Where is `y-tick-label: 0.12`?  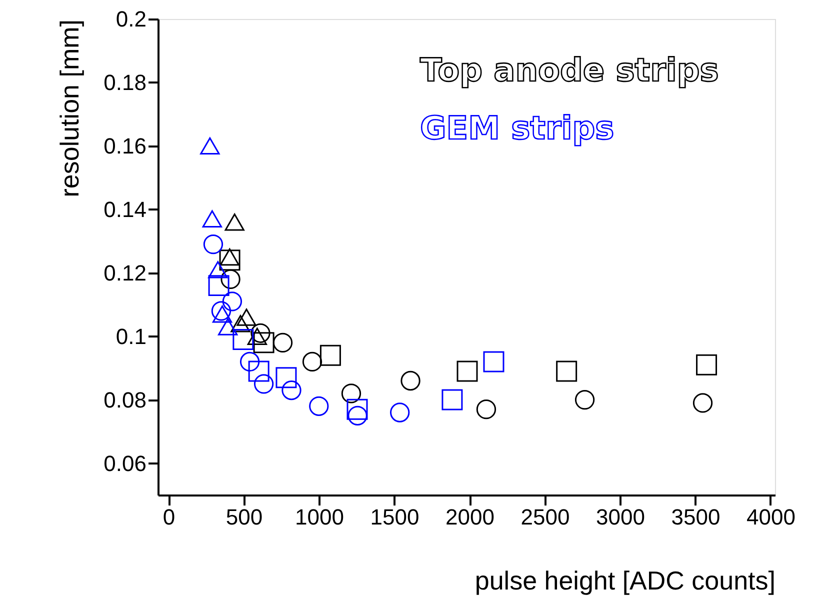
y-tick-label: 0.12 is located at coordinates (125, 273).